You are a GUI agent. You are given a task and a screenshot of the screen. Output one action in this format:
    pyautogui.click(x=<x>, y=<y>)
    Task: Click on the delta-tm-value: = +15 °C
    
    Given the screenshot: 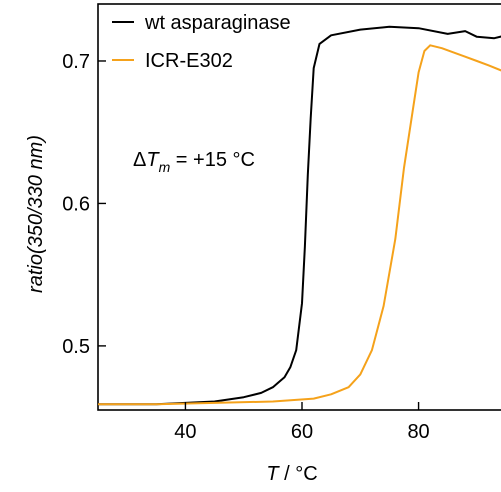 What is the action you would take?
    pyautogui.click(x=212, y=160)
    